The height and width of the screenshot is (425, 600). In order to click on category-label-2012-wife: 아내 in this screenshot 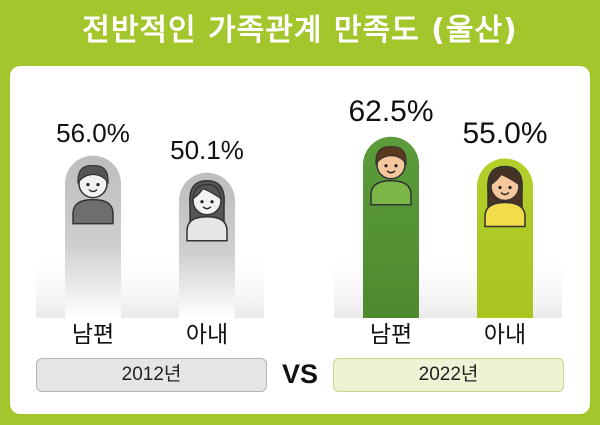, I will do `click(207, 335)`.